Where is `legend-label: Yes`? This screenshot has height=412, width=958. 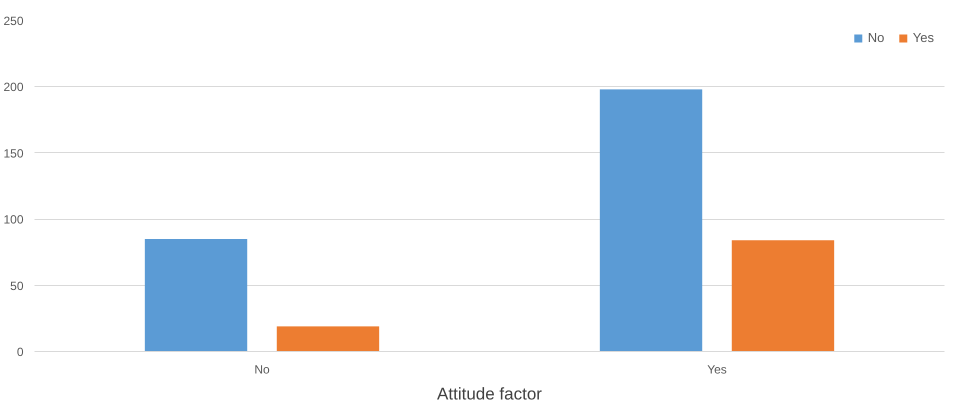 legend-label: Yes is located at coordinates (923, 37).